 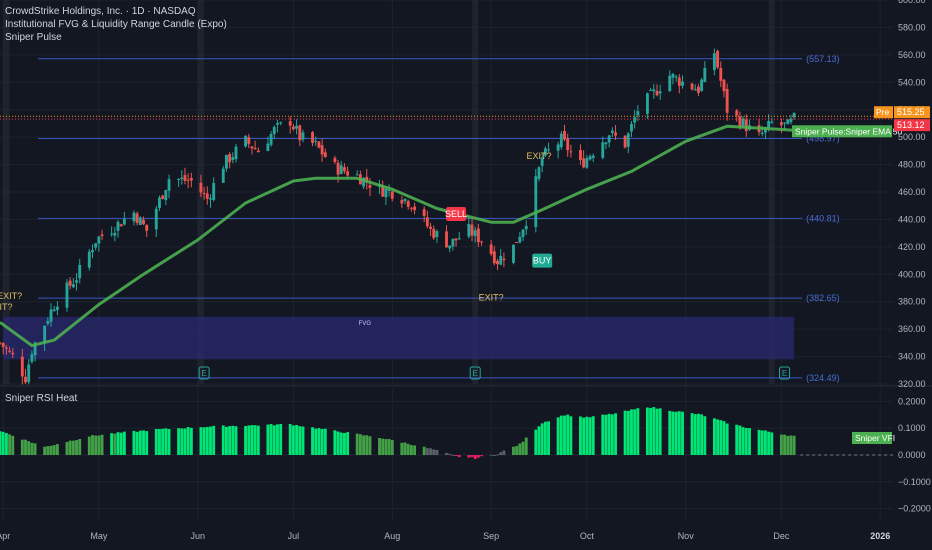 What do you see at coordinates (5, 536) in the screenshot?
I see `x-axis-tick-label: Apr` at bounding box center [5, 536].